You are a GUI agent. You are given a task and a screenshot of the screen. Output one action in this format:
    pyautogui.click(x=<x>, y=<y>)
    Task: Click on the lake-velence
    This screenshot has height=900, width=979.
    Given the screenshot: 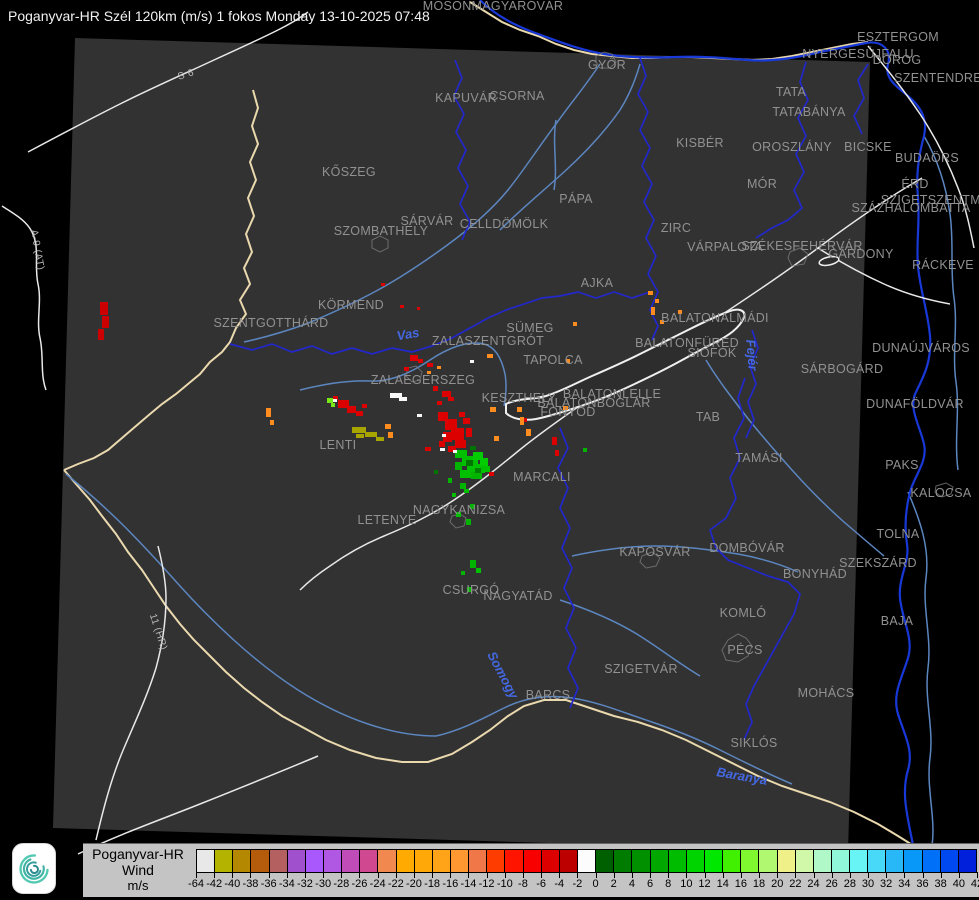 What is the action you would take?
    pyautogui.click(x=829, y=261)
    